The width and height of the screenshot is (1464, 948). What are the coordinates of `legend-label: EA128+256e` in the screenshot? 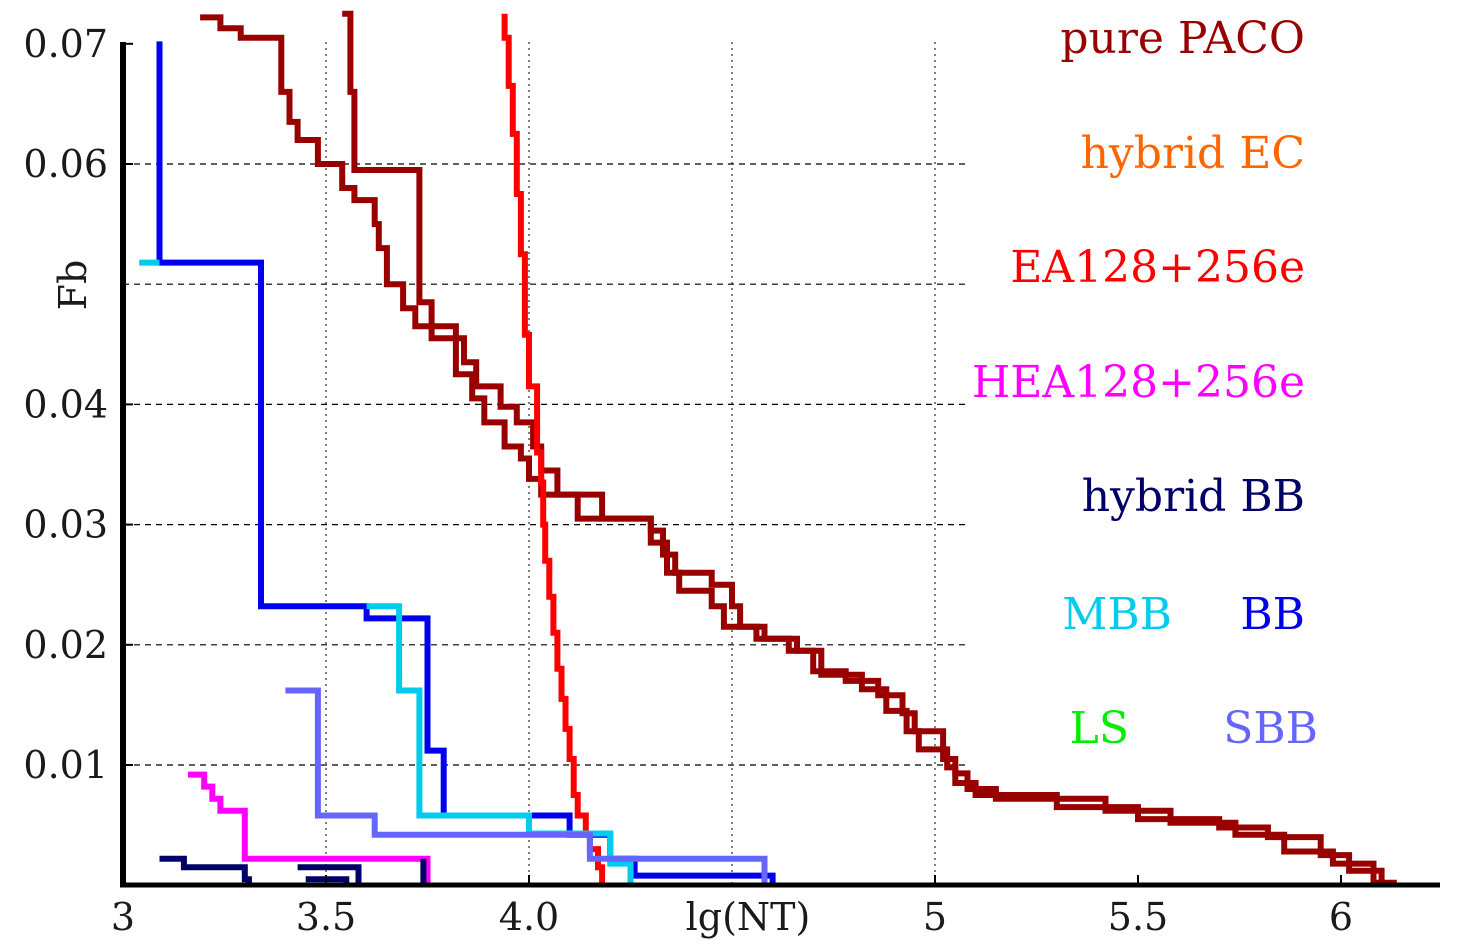 It's located at (1157, 267).